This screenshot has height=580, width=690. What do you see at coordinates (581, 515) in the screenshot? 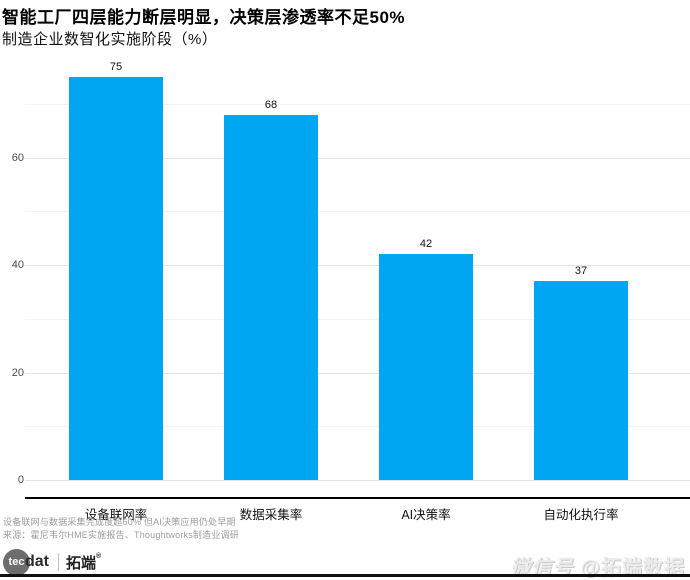
I see `x-axis-category-label: 自动化执行率` at bounding box center [581, 515].